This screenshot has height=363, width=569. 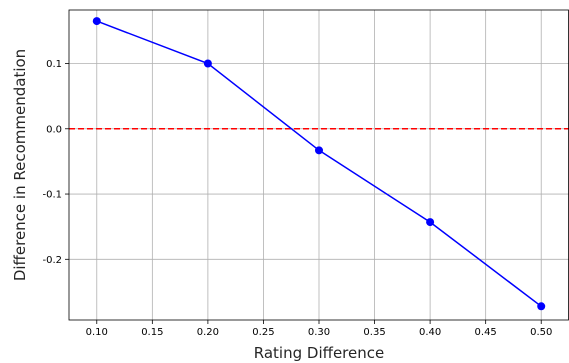 I want to click on y-tick-label: -0.2, so click(x=52, y=260).